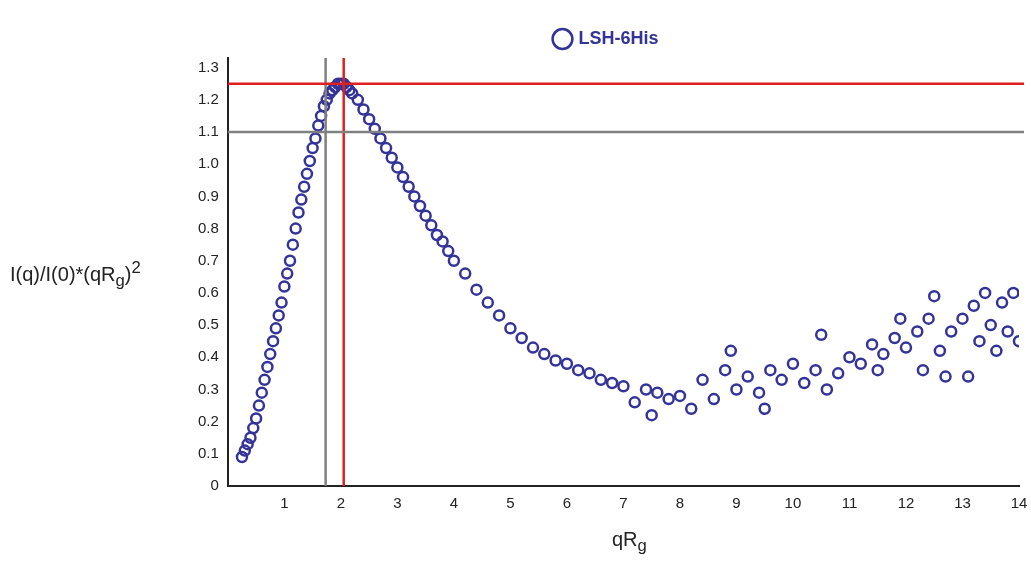 The image size is (1031, 561). I want to click on y-axis-title: I(q)/I(0)*(qR$_{g}$)$^{2}$, so click(75, 274).